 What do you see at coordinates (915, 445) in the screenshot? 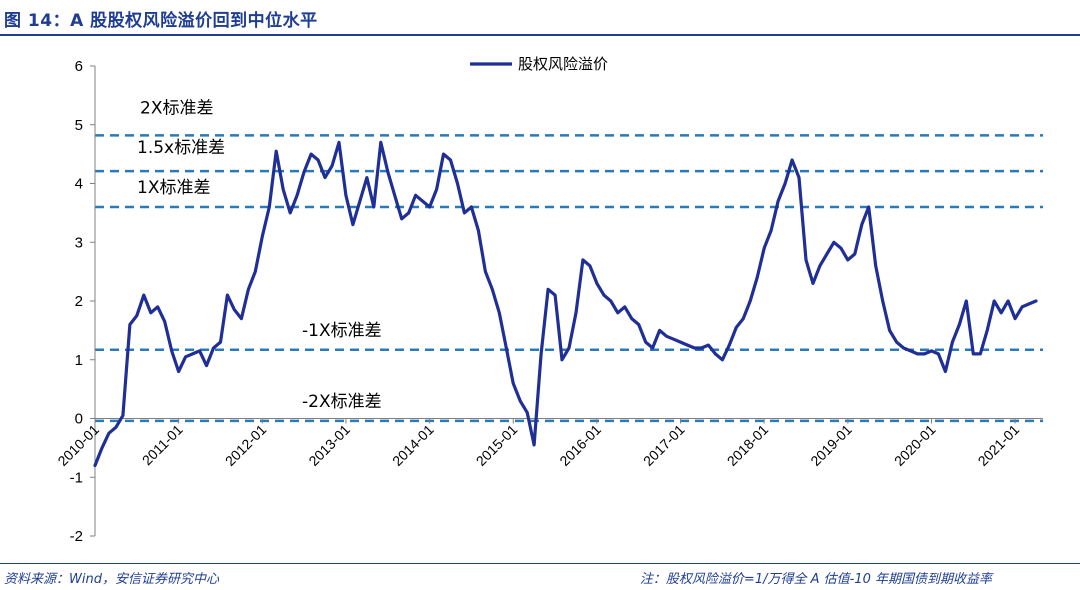
I see `x-tick-label: 2020-01` at bounding box center [915, 445].